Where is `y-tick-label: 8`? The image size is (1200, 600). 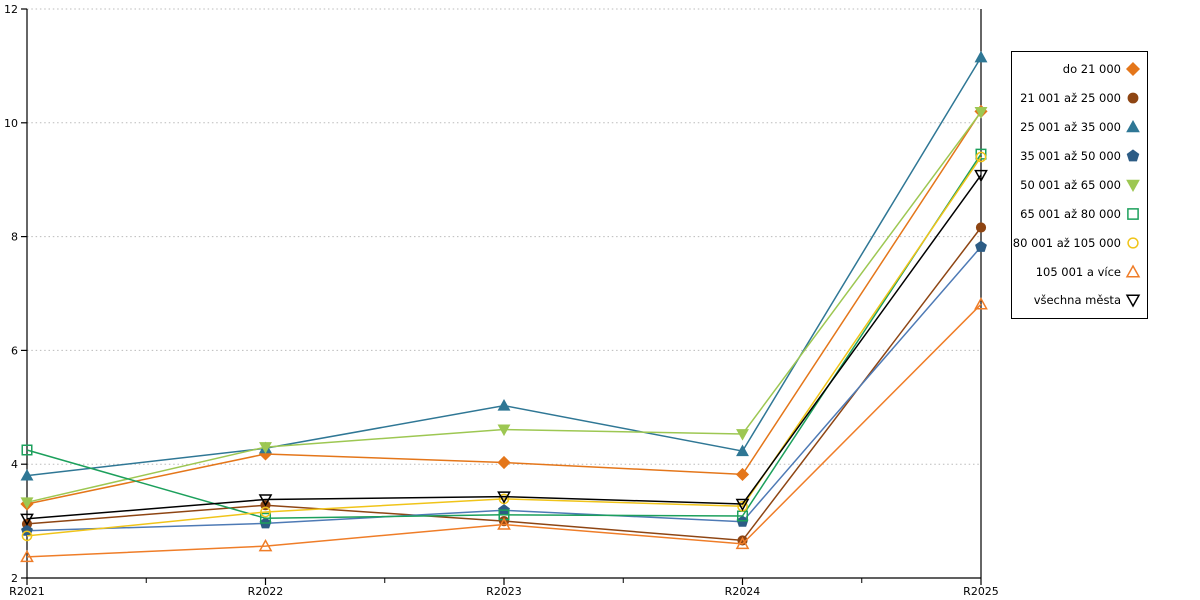 y-tick-label: 8 is located at coordinates (14, 237).